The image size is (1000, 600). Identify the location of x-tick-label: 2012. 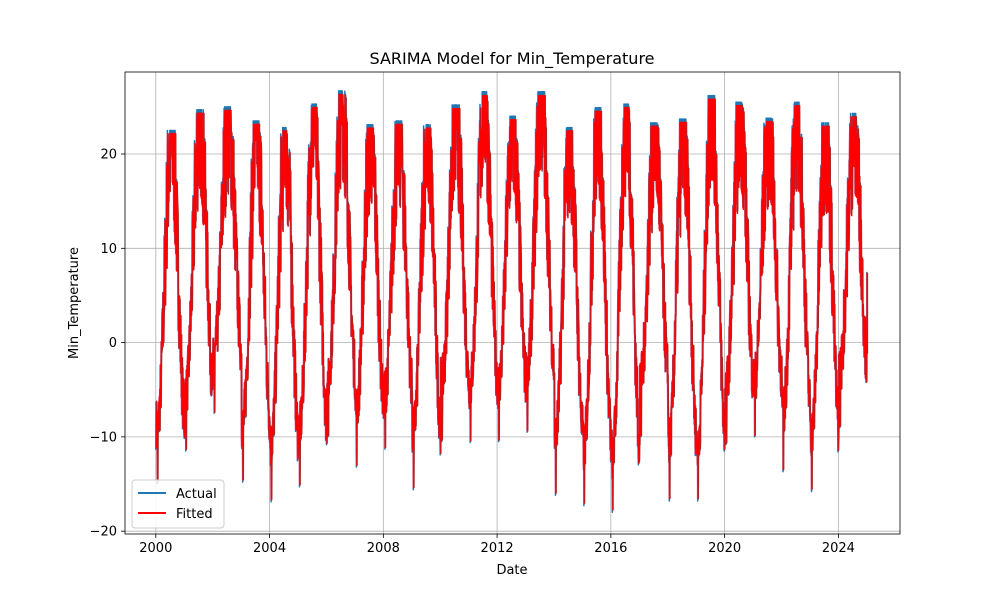
(497, 548).